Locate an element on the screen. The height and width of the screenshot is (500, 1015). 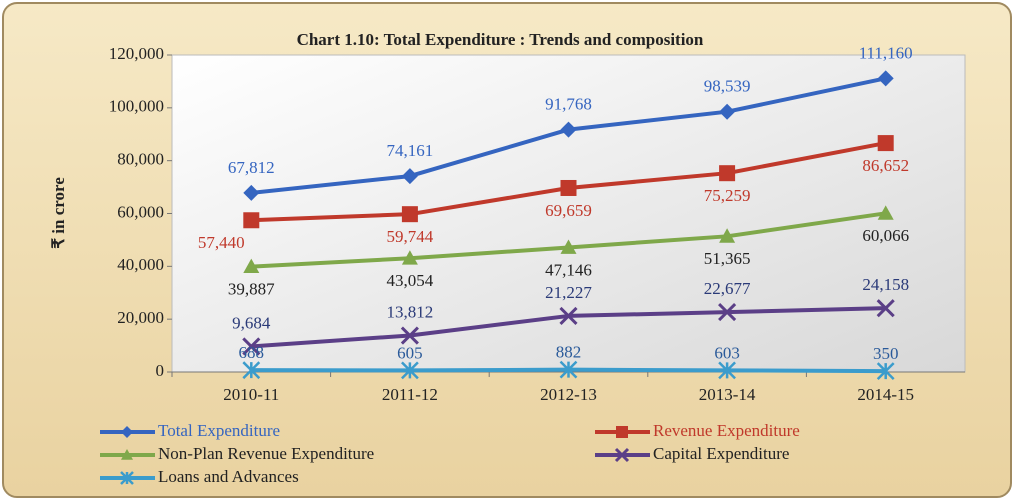
data-label: 86,652 is located at coordinates (885, 165).